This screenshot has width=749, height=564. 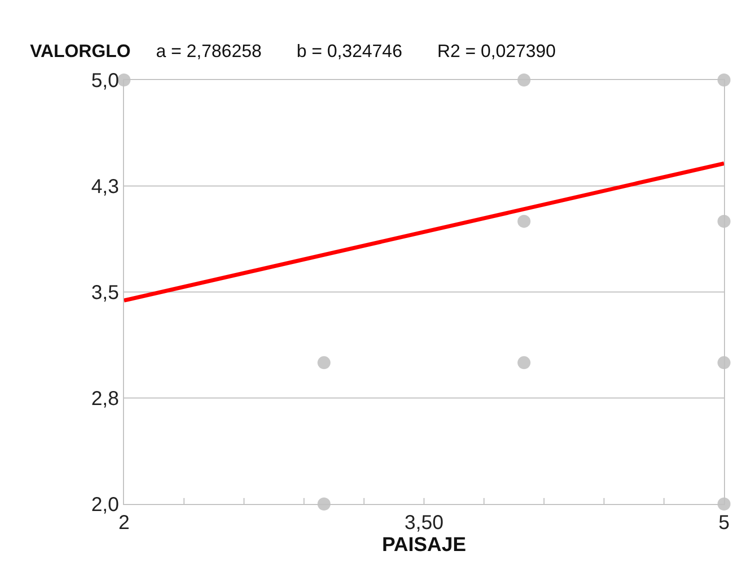 I want to click on y-tick-label: 5,0, so click(x=105, y=81).